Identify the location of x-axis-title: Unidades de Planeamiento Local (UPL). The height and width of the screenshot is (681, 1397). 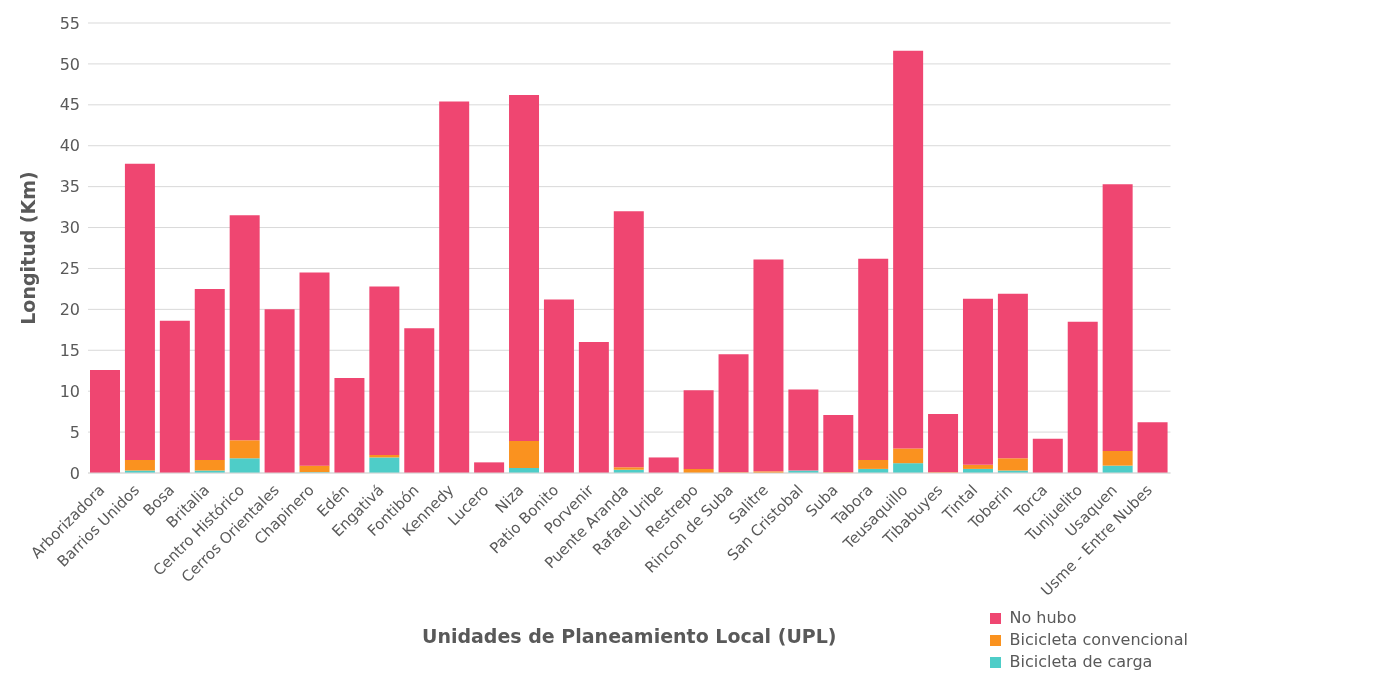
(629, 636).